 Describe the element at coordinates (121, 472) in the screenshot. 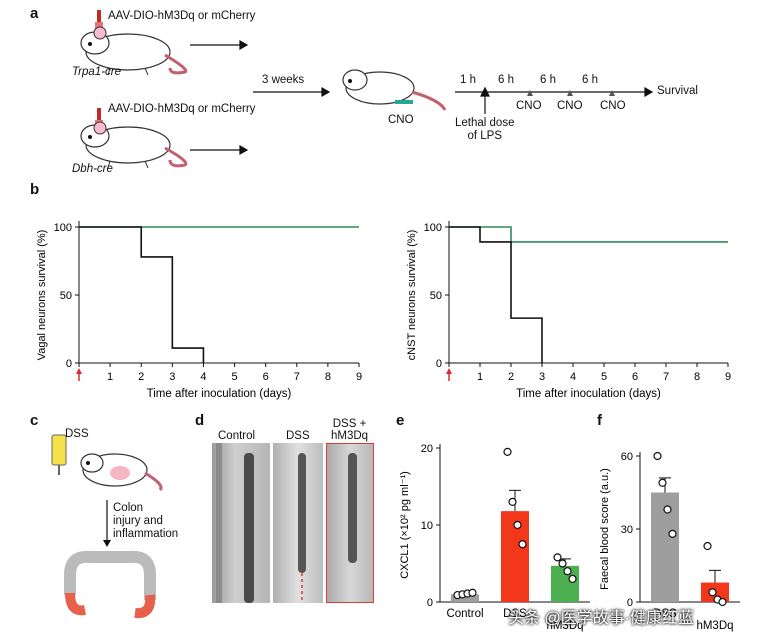

I see `mouse-illustration-c` at that location.